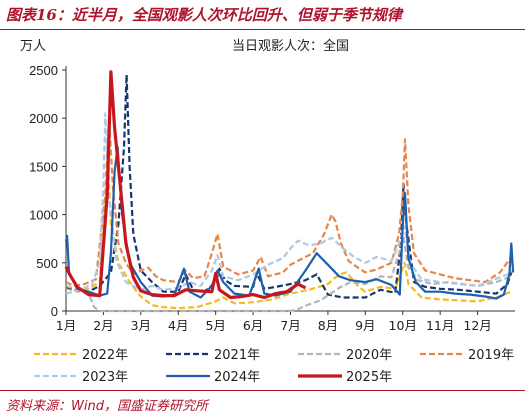  I want to click on y-tick-label: 2500, so click(43, 70).